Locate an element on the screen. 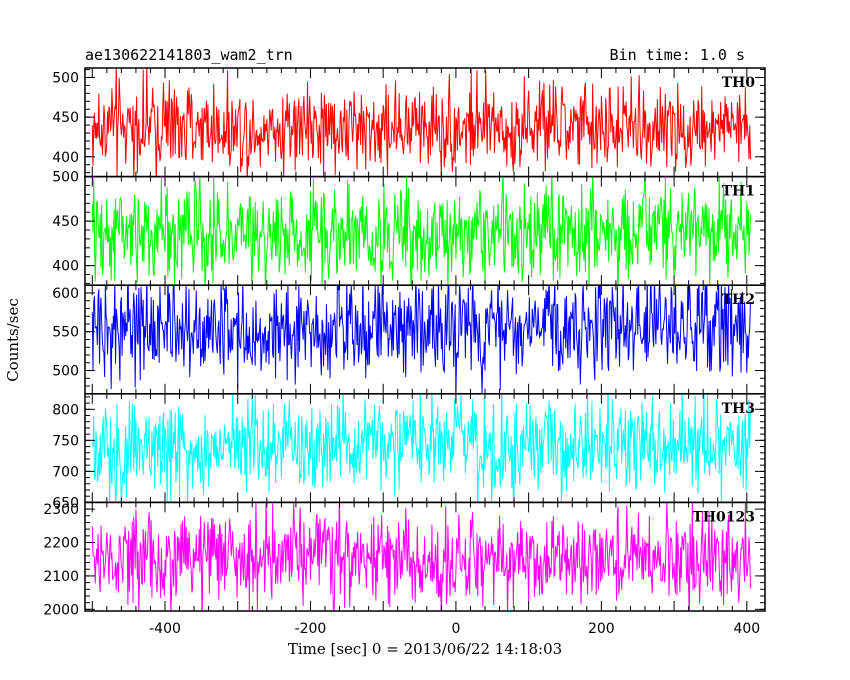 The width and height of the screenshot is (850, 680). x-axis: -400 -200 0 200 400 is located at coordinates (454, 629).